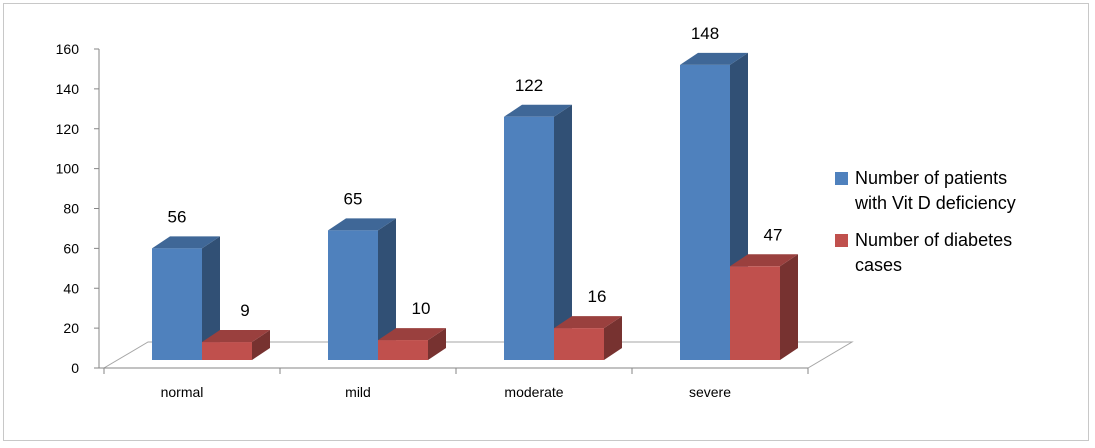 The image size is (1095, 448). What do you see at coordinates (597, 296) in the screenshot?
I see `data-label: 16` at bounding box center [597, 296].